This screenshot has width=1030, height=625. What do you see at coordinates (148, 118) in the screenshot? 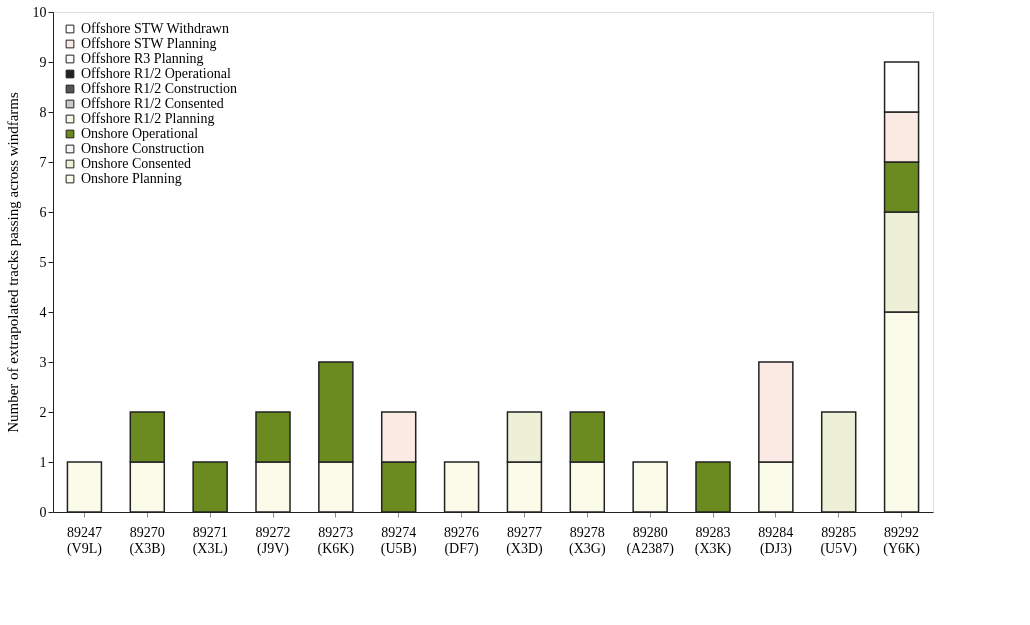
I see `legend-label: Offshore R1/2 Planning` at bounding box center [148, 118].